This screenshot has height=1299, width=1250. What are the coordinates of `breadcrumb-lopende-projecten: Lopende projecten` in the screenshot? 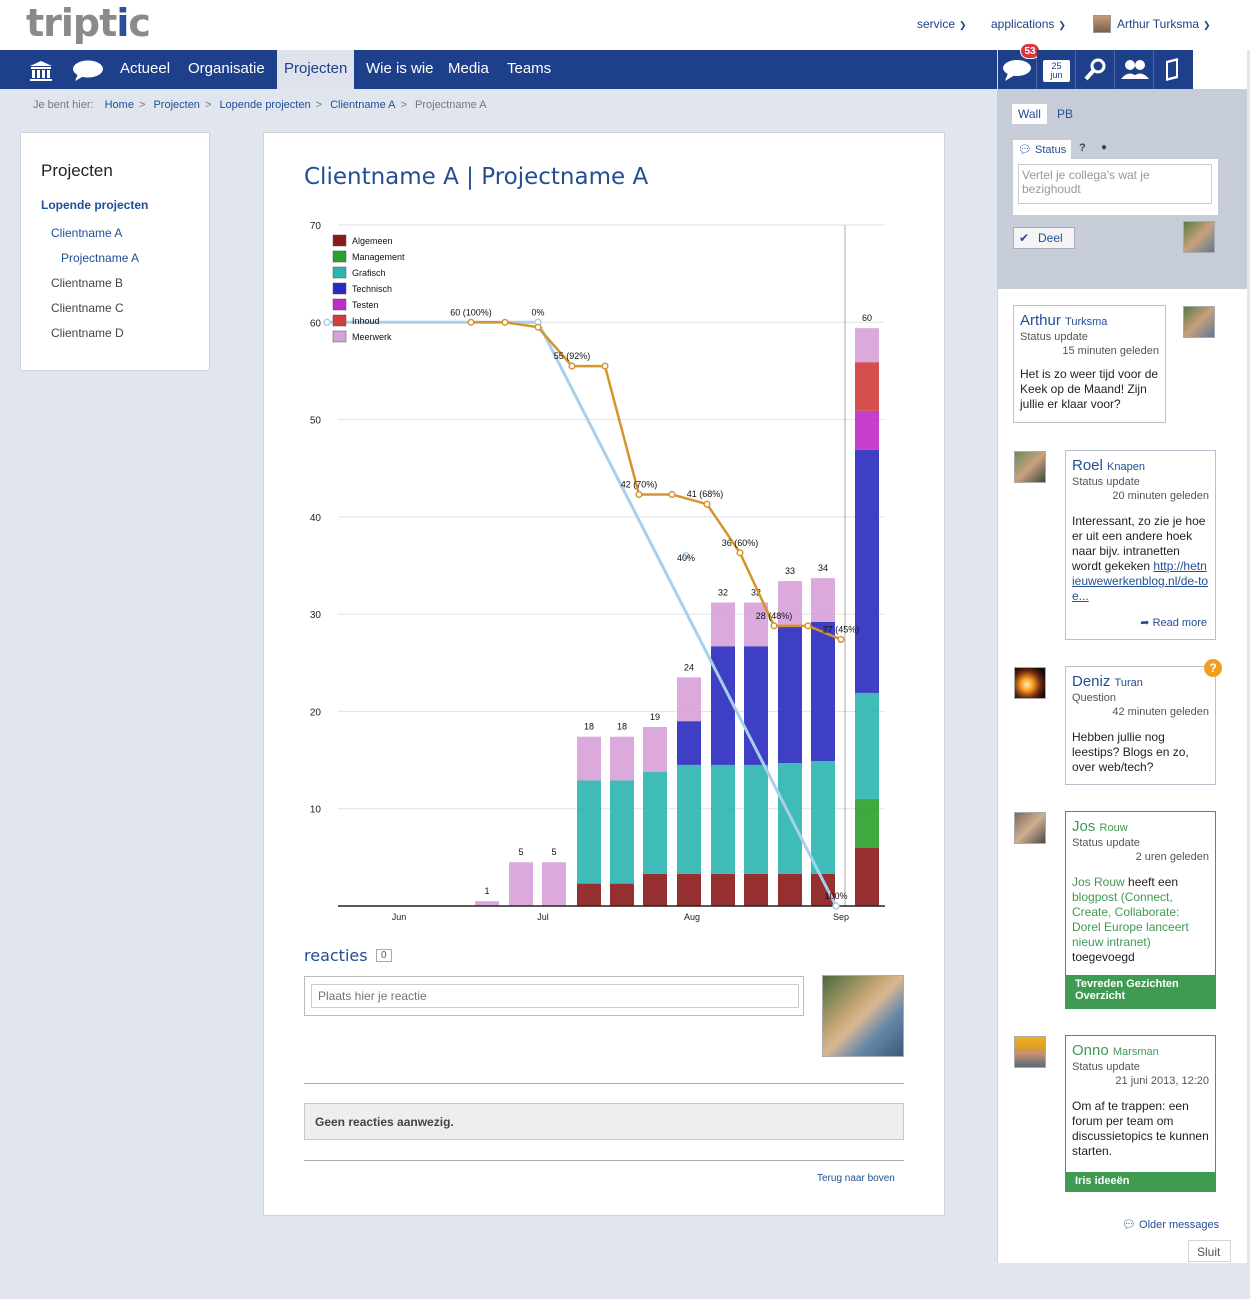 It's located at (265, 105).